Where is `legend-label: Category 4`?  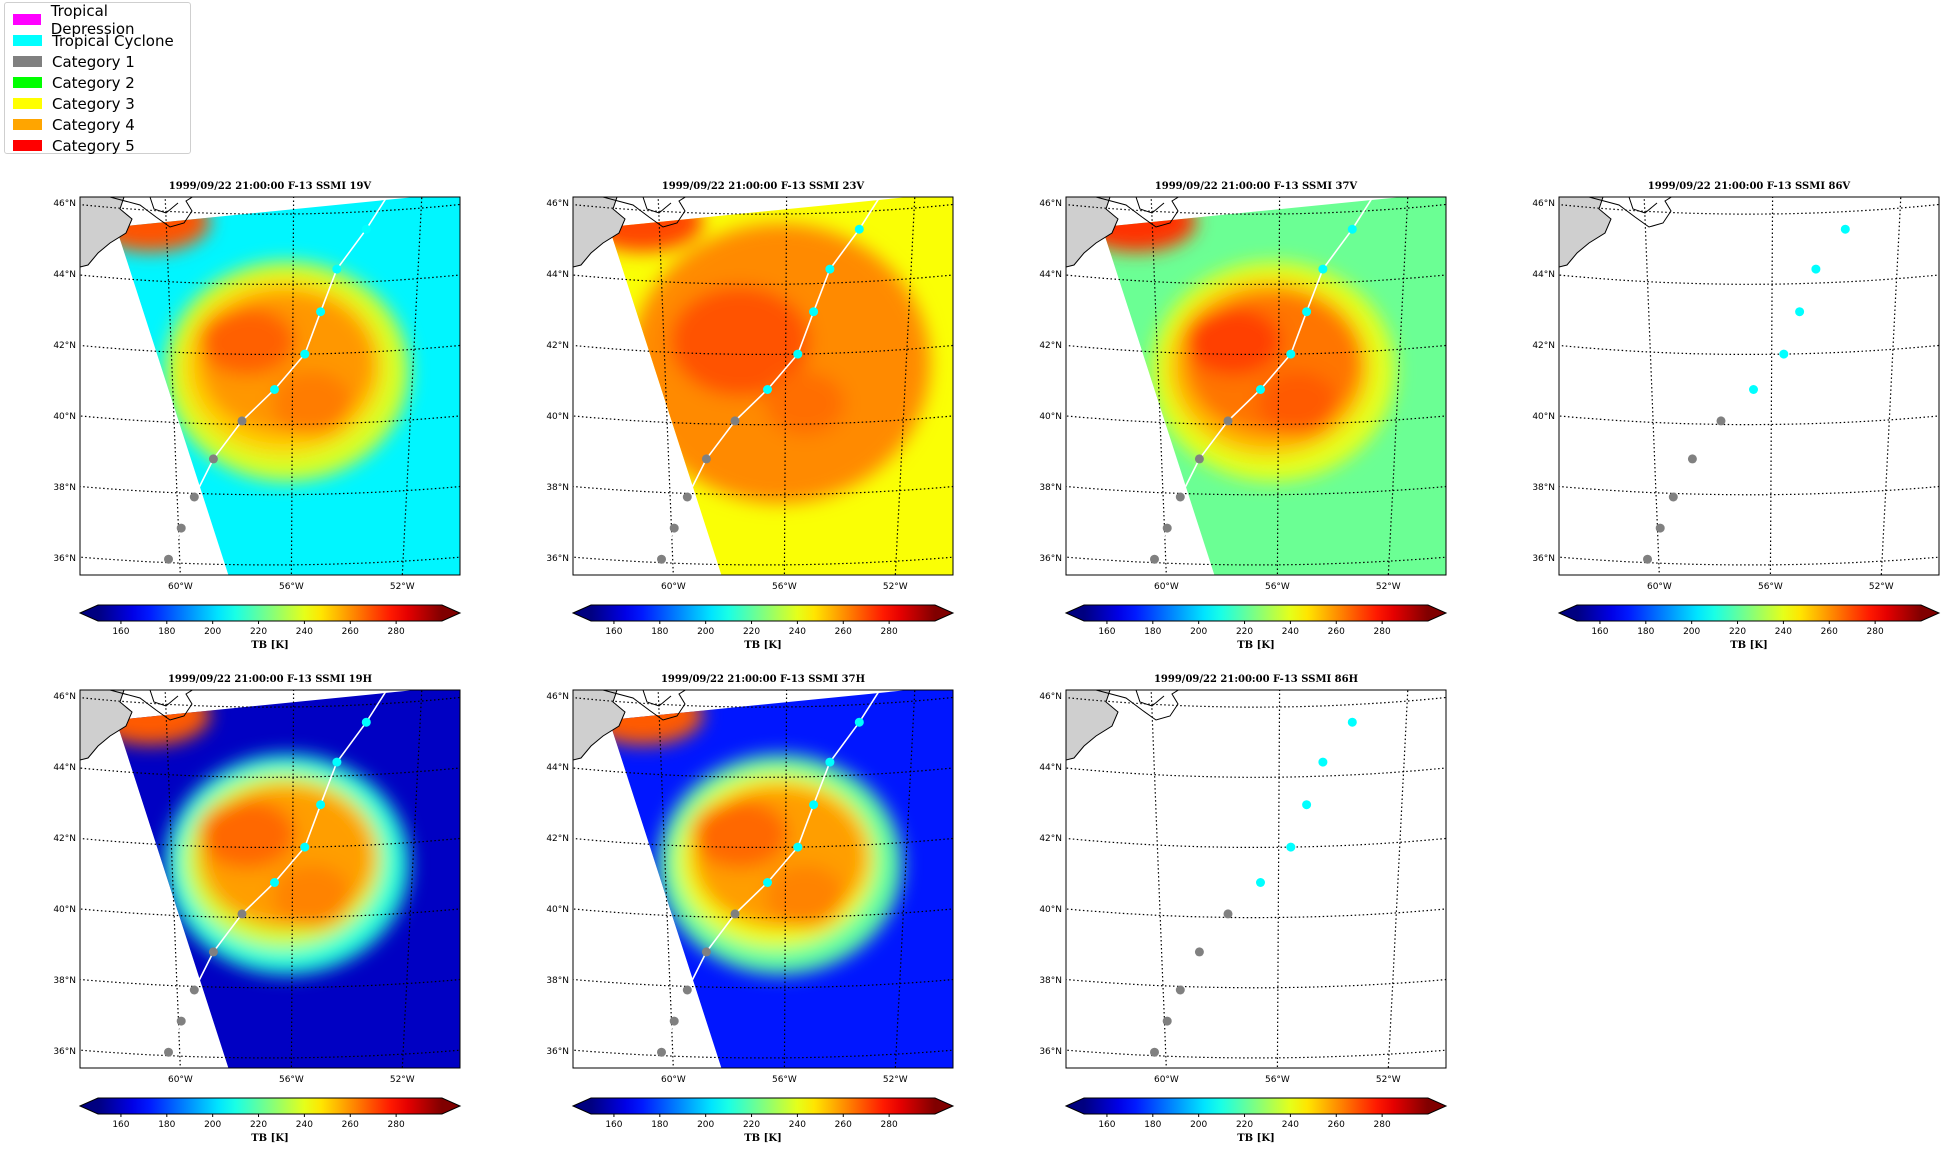
legend-label: Category 4 is located at coordinates (93, 124).